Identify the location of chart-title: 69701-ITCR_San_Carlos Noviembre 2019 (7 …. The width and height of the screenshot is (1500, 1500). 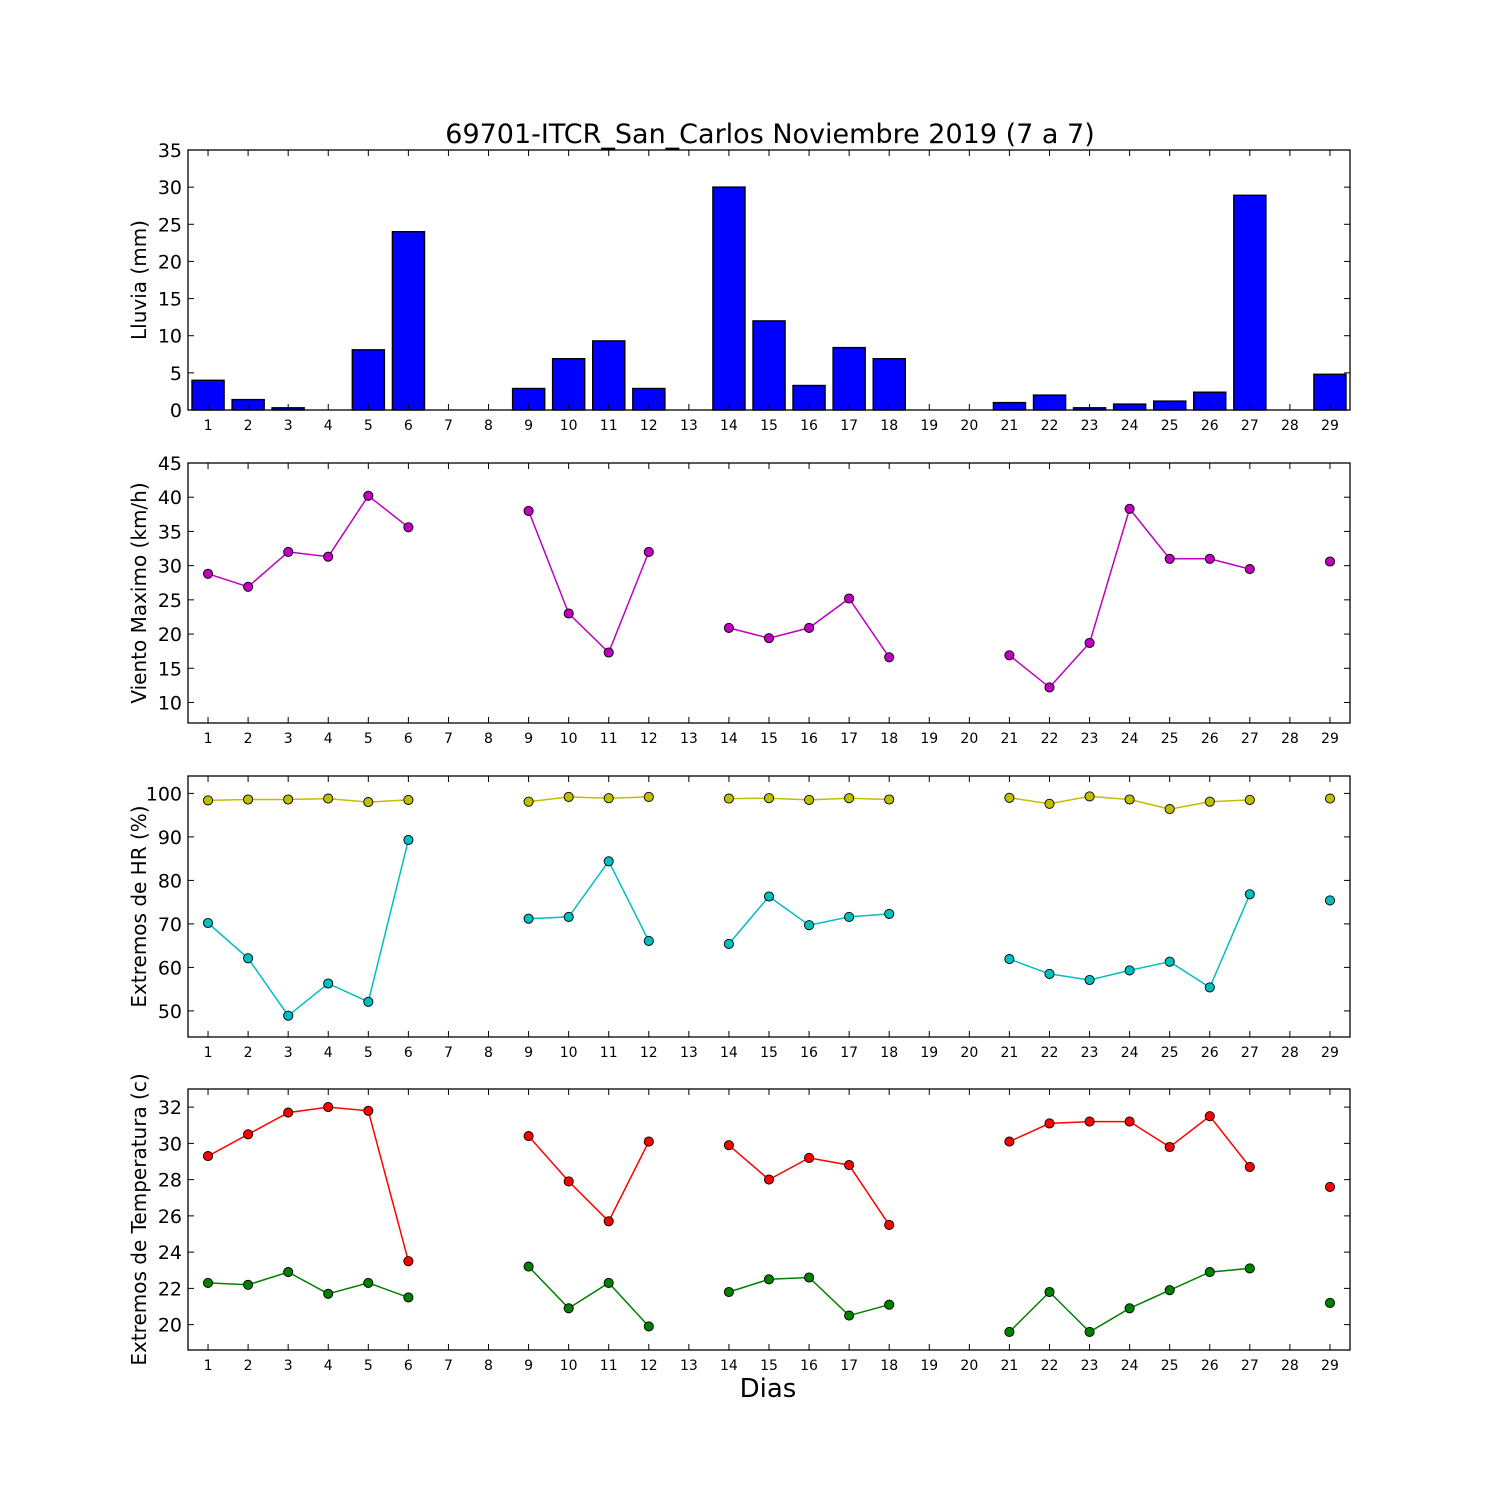
(769, 134).